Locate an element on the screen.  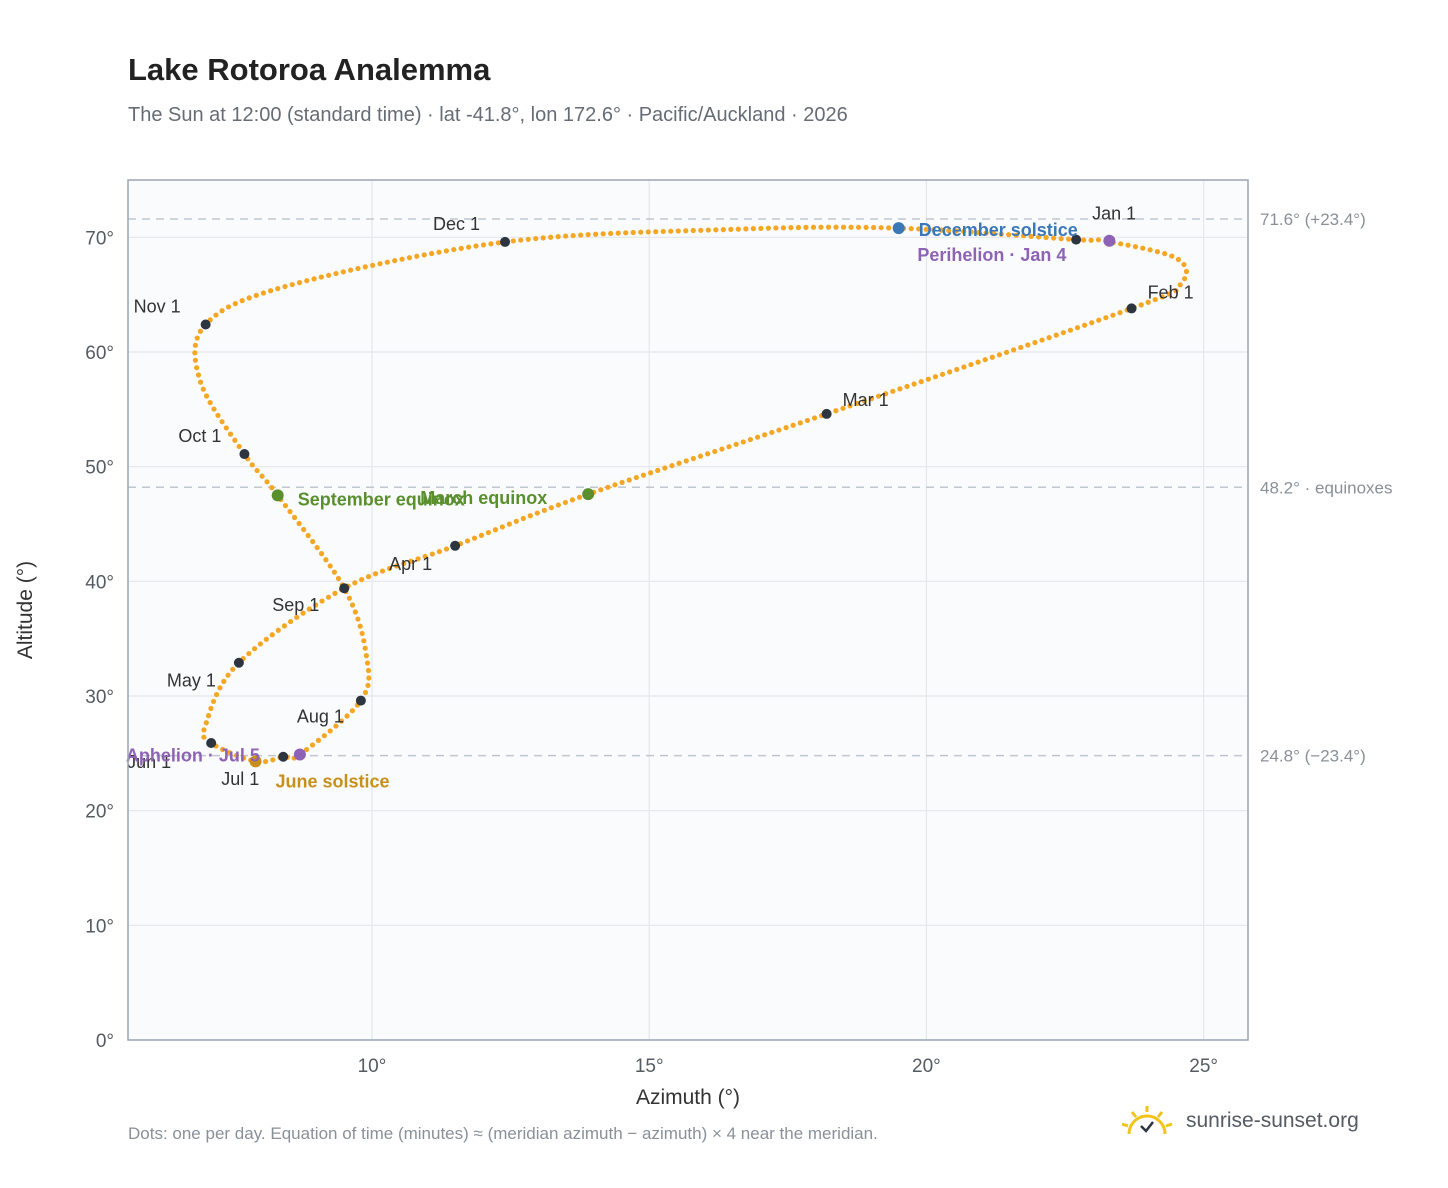
month-label: Mar 1 is located at coordinates (866, 400).